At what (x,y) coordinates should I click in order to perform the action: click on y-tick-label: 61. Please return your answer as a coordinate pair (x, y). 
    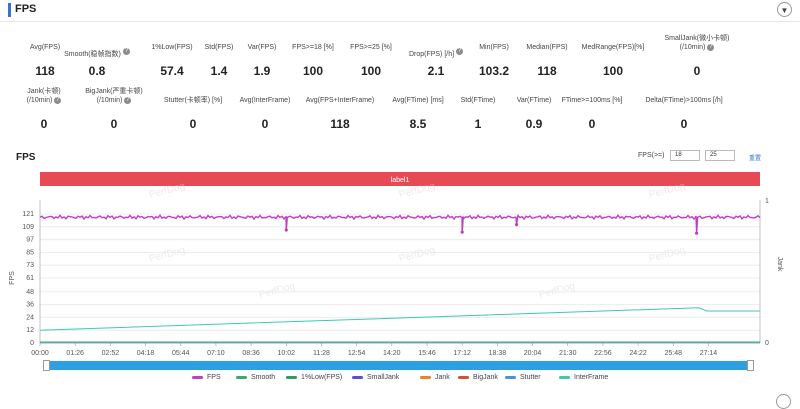
    Looking at the image, I should click on (30, 278).